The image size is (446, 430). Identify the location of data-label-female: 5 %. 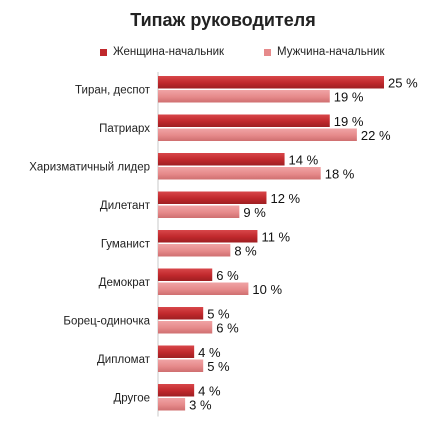
(218, 314).